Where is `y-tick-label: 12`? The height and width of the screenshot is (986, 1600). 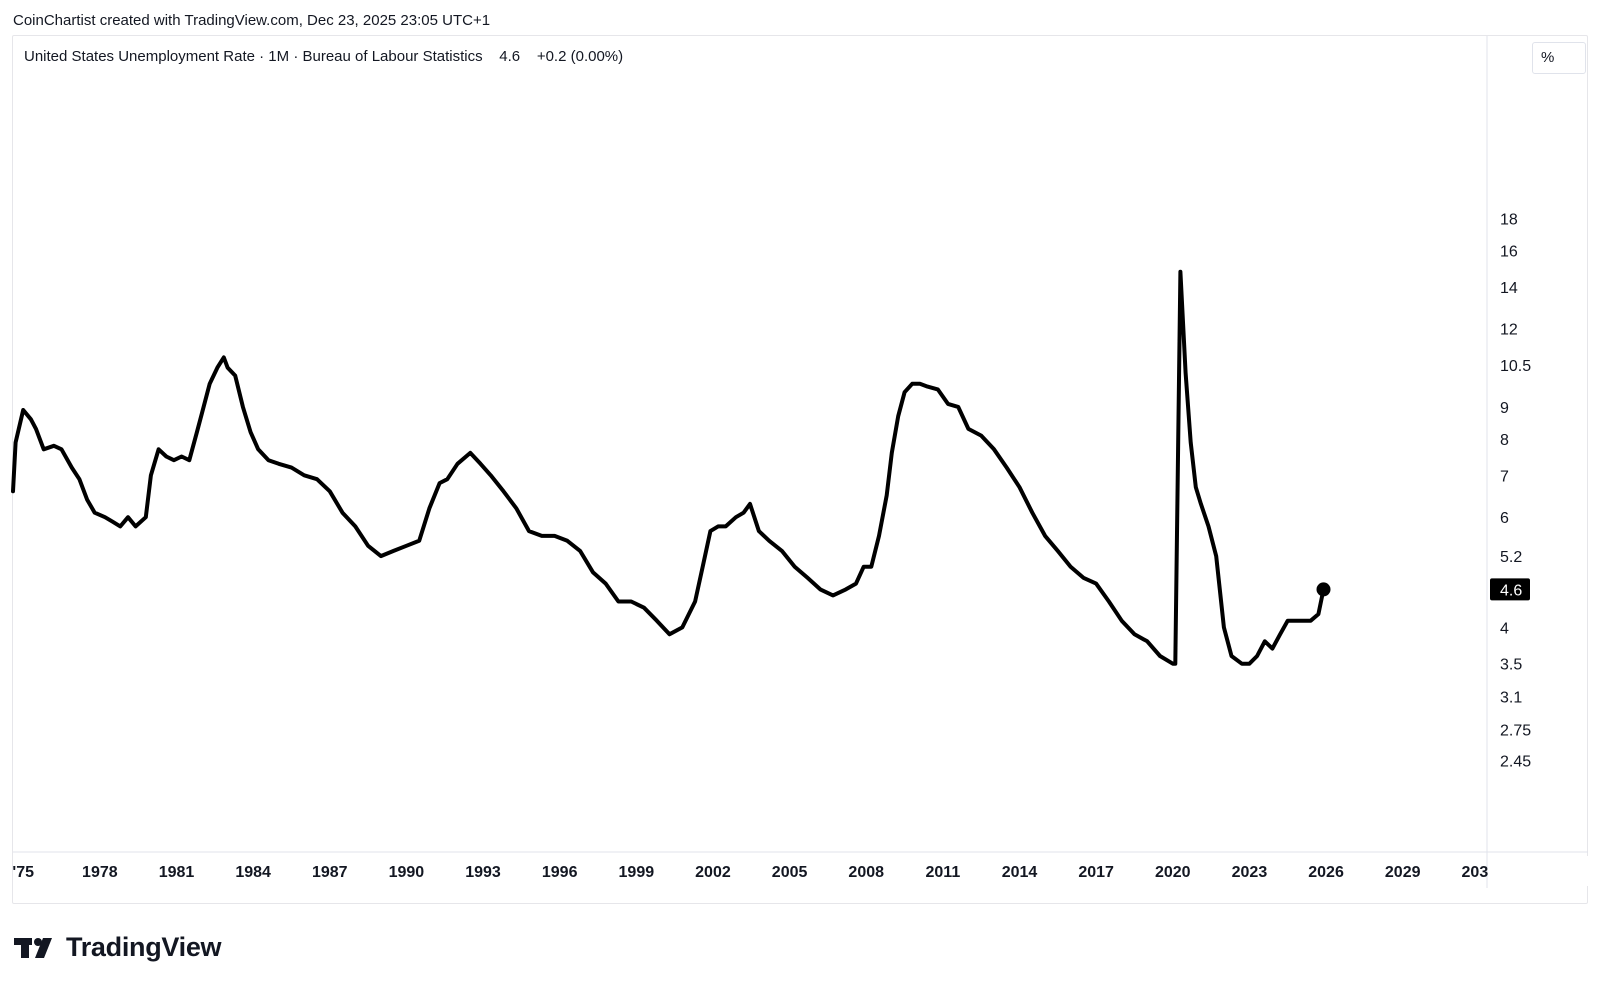 y-tick-label: 12 is located at coordinates (1509, 330).